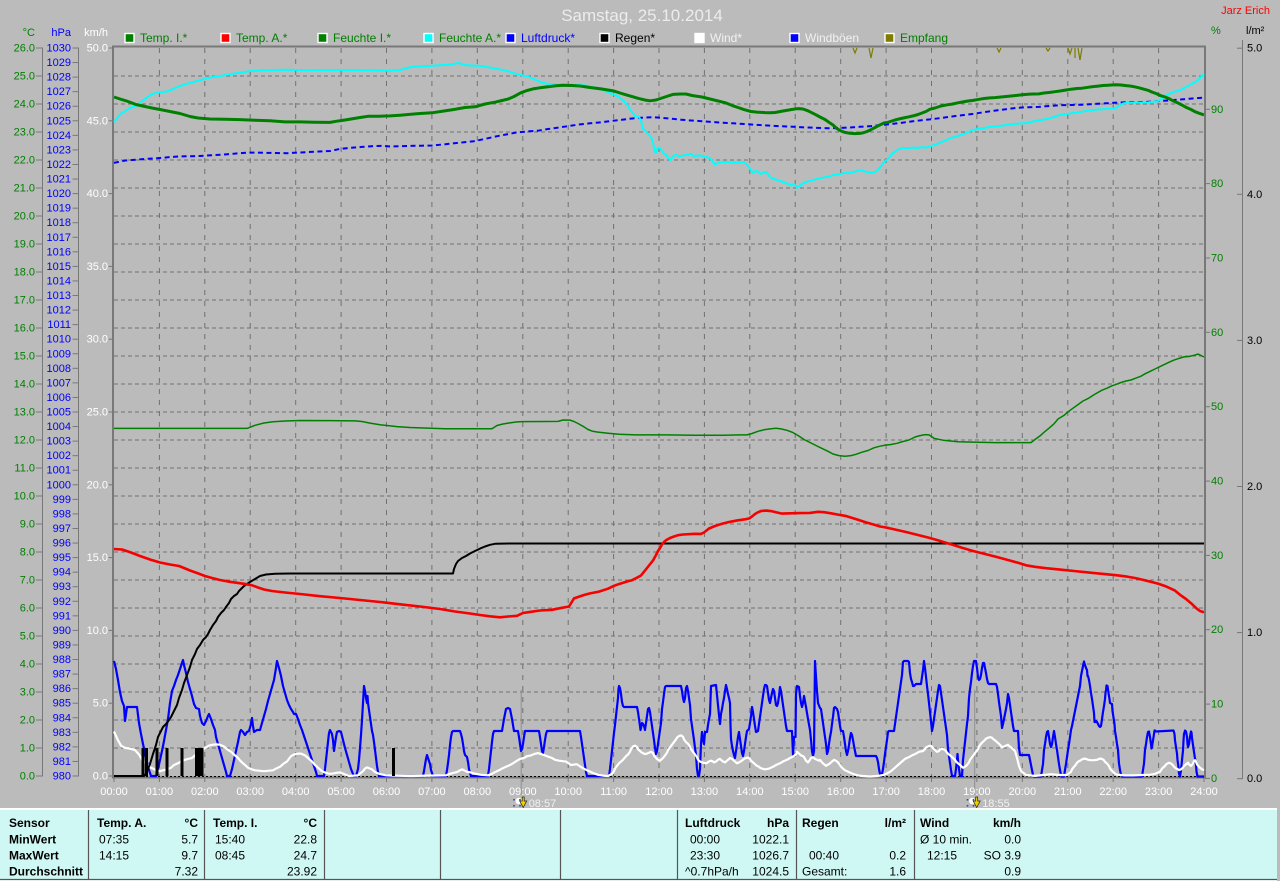 This screenshot has height=881, width=1280. Describe the element at coordinates (946, 840) in the screenshot. I see `svg-text: Ø 10 min.` at that location.